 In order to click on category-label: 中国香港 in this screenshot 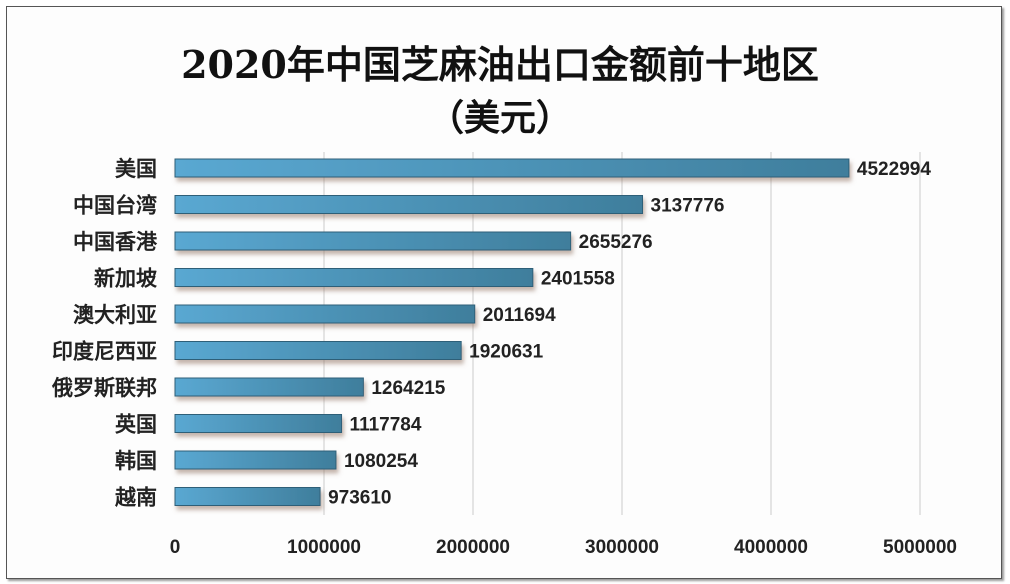, I will do `click(115, 242)`.